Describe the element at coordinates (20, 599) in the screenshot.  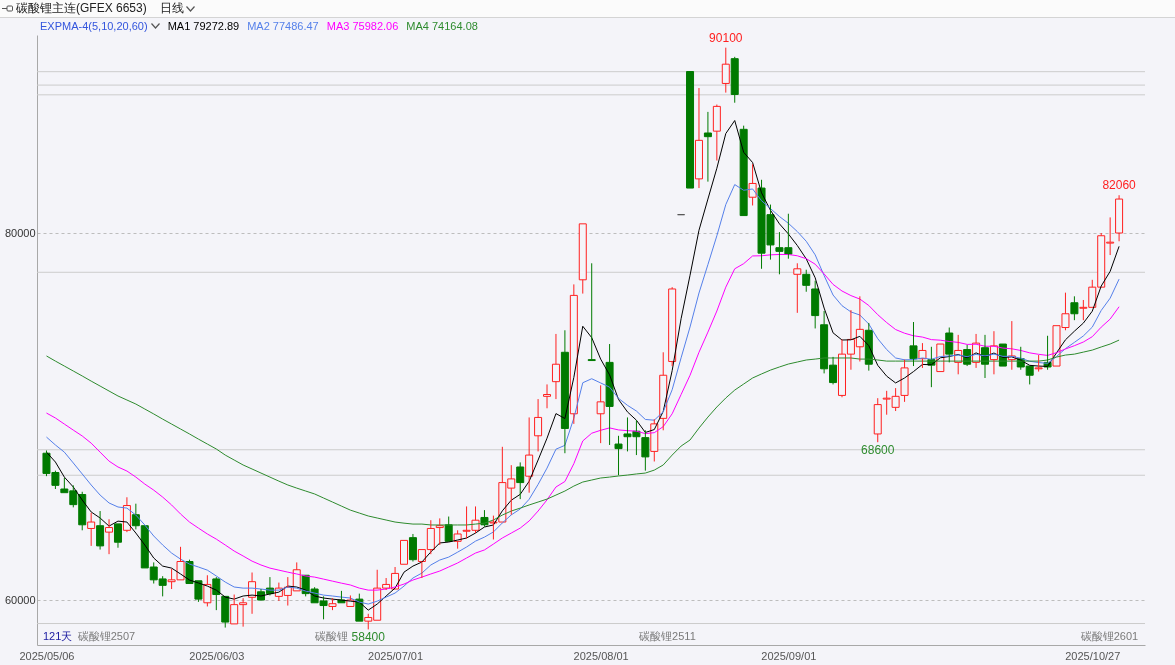
I see `y-tick-label: 60000` at that location.